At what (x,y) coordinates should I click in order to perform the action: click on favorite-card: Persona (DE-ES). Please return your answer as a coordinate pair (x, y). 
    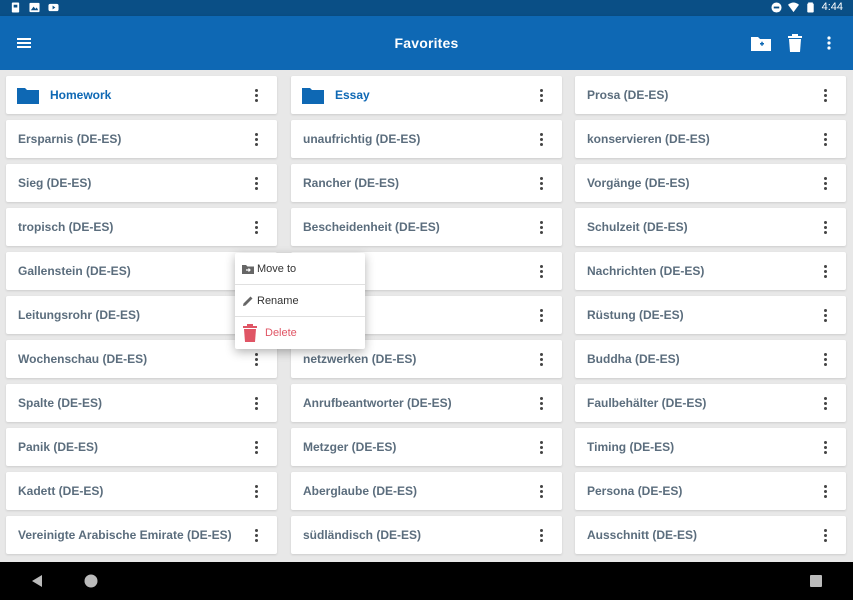
    Looking at the image, I should click on (710, 491).